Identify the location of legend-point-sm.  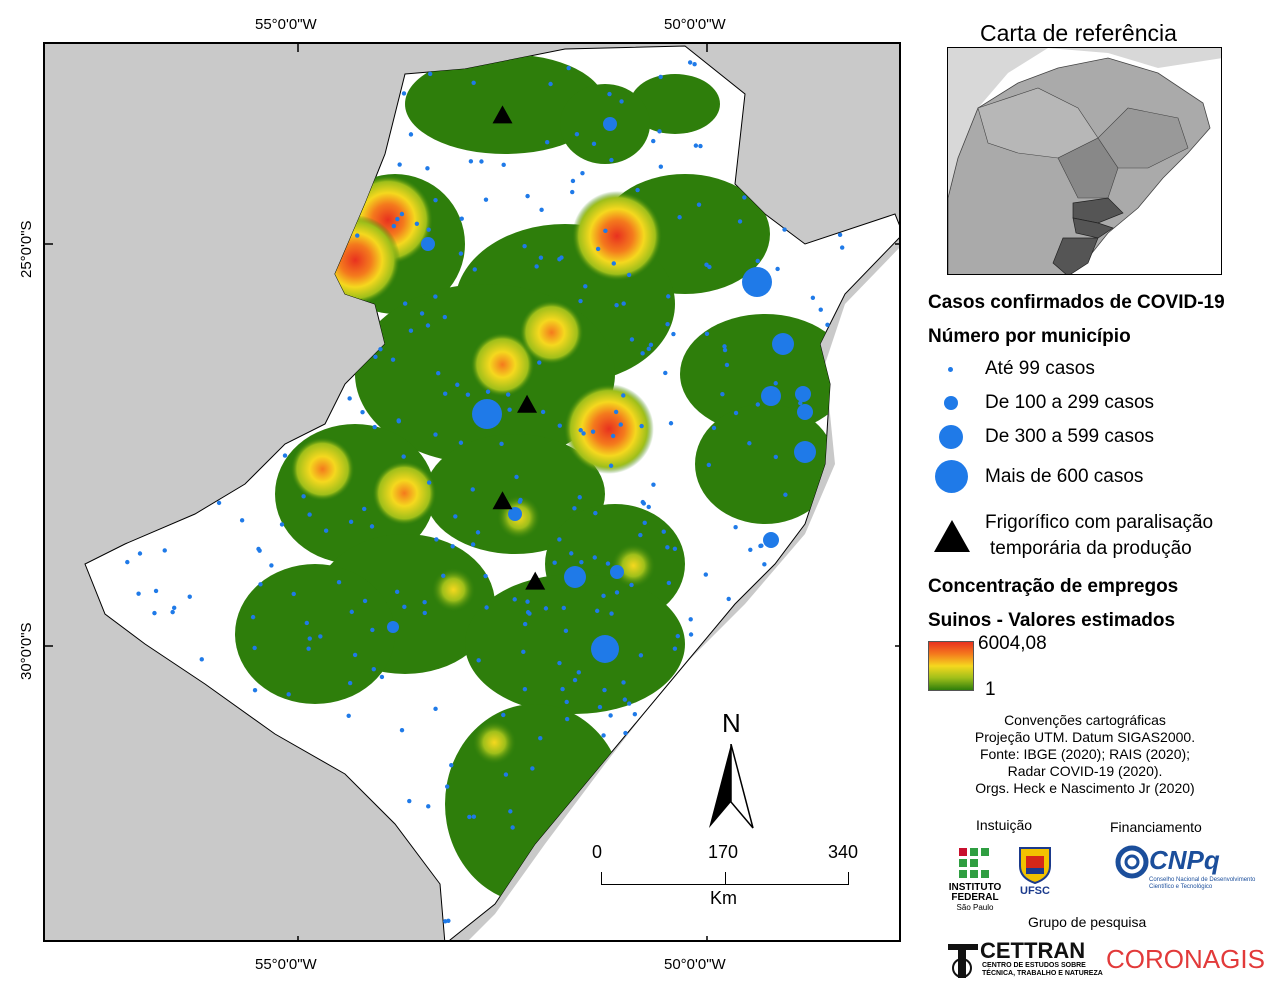
(951, 403).